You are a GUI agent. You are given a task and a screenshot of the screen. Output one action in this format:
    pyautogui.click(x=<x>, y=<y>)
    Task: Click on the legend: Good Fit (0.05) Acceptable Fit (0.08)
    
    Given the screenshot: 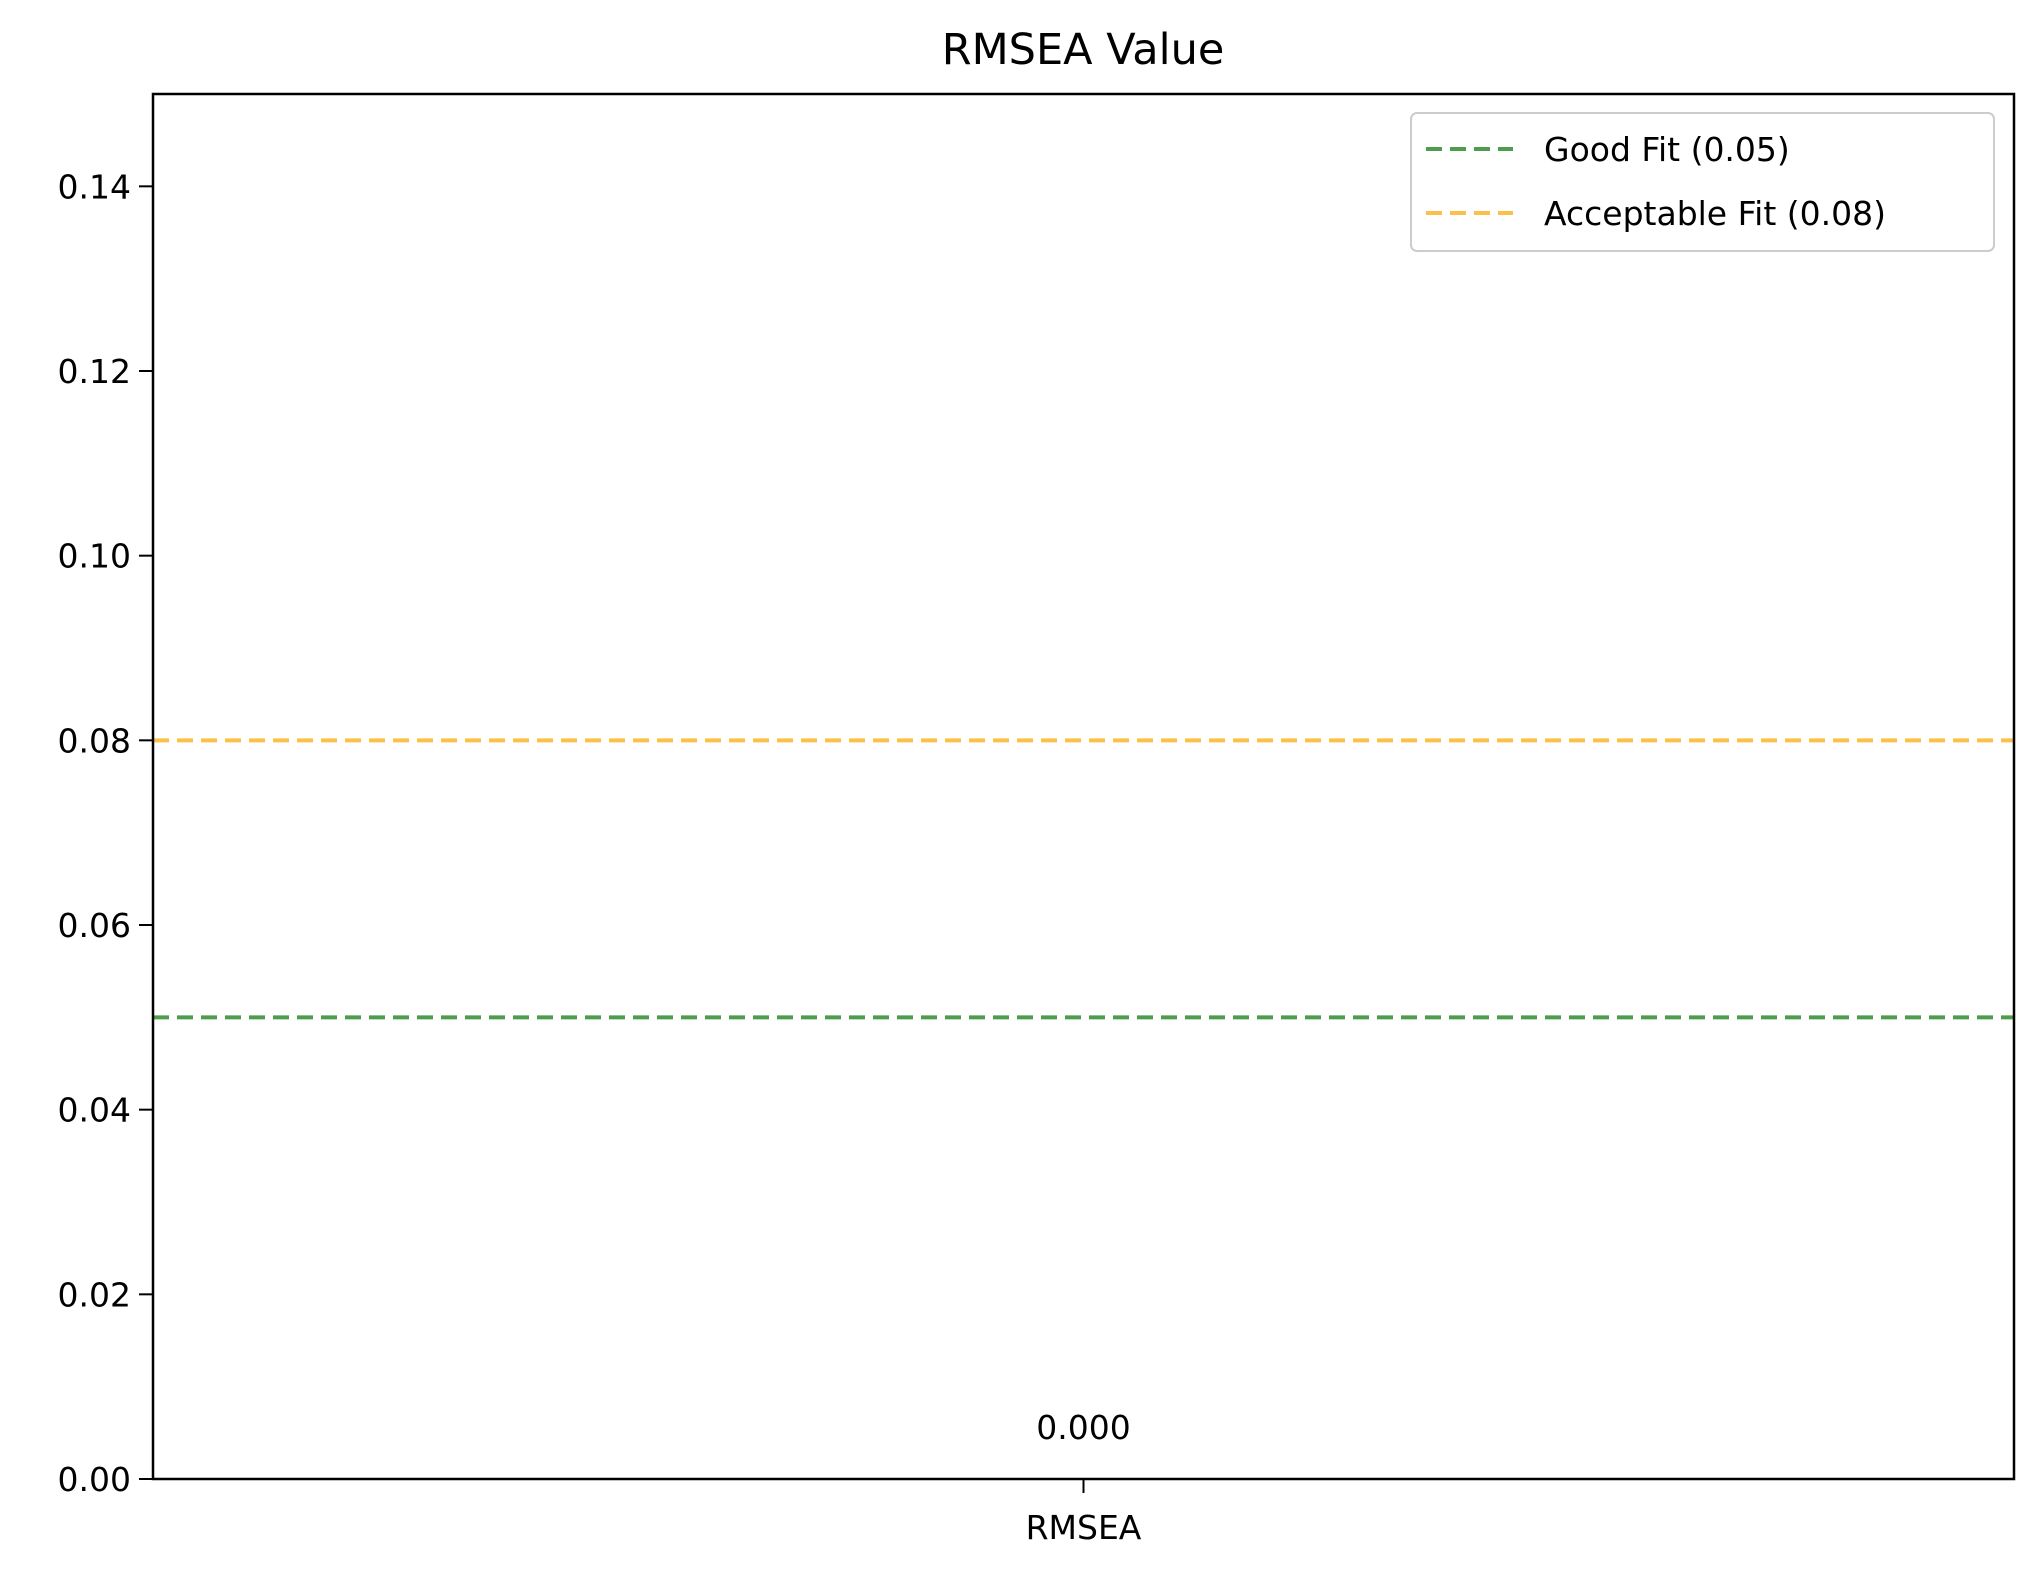 What is the action you would take?
    pyautogui.click(x=1702, y=182)
    